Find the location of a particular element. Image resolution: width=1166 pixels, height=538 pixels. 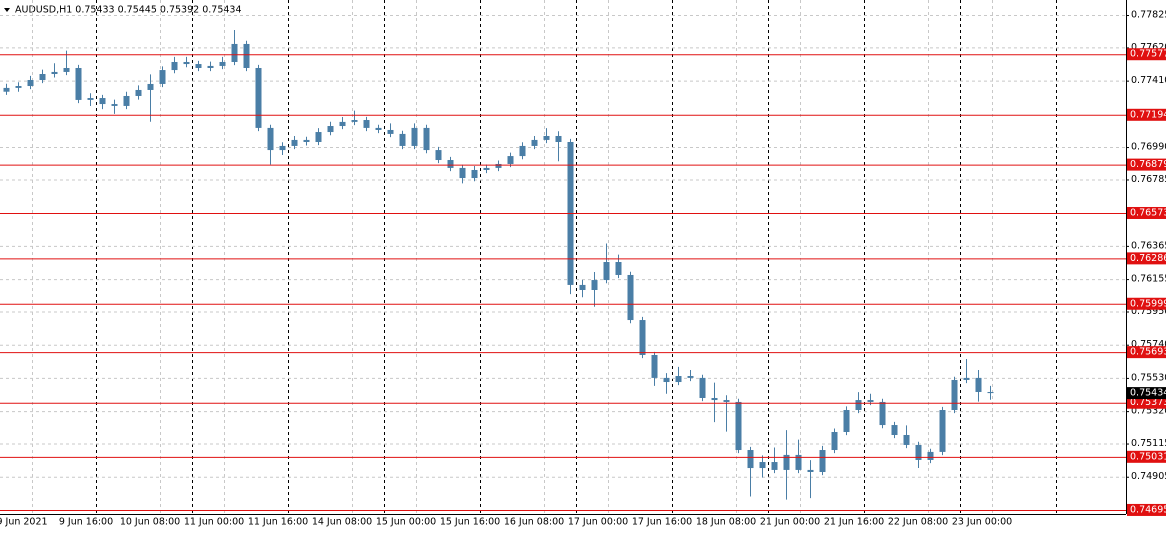

x-tick-label: 23 Jun 00:00 is located at coordinates (982, 522).